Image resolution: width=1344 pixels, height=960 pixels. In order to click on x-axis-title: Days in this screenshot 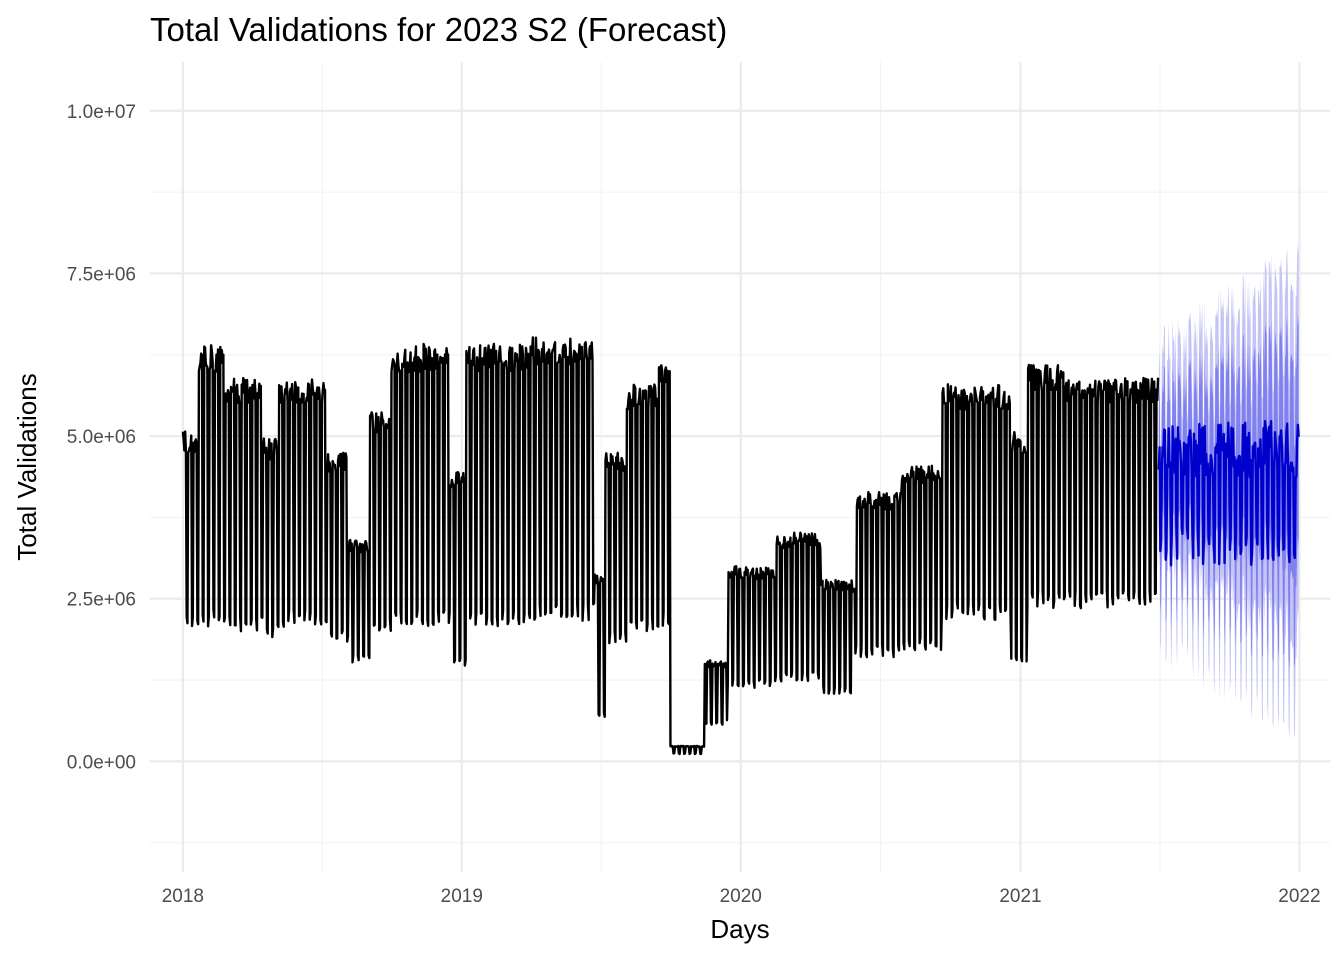, I will do `click(739, 929)`.